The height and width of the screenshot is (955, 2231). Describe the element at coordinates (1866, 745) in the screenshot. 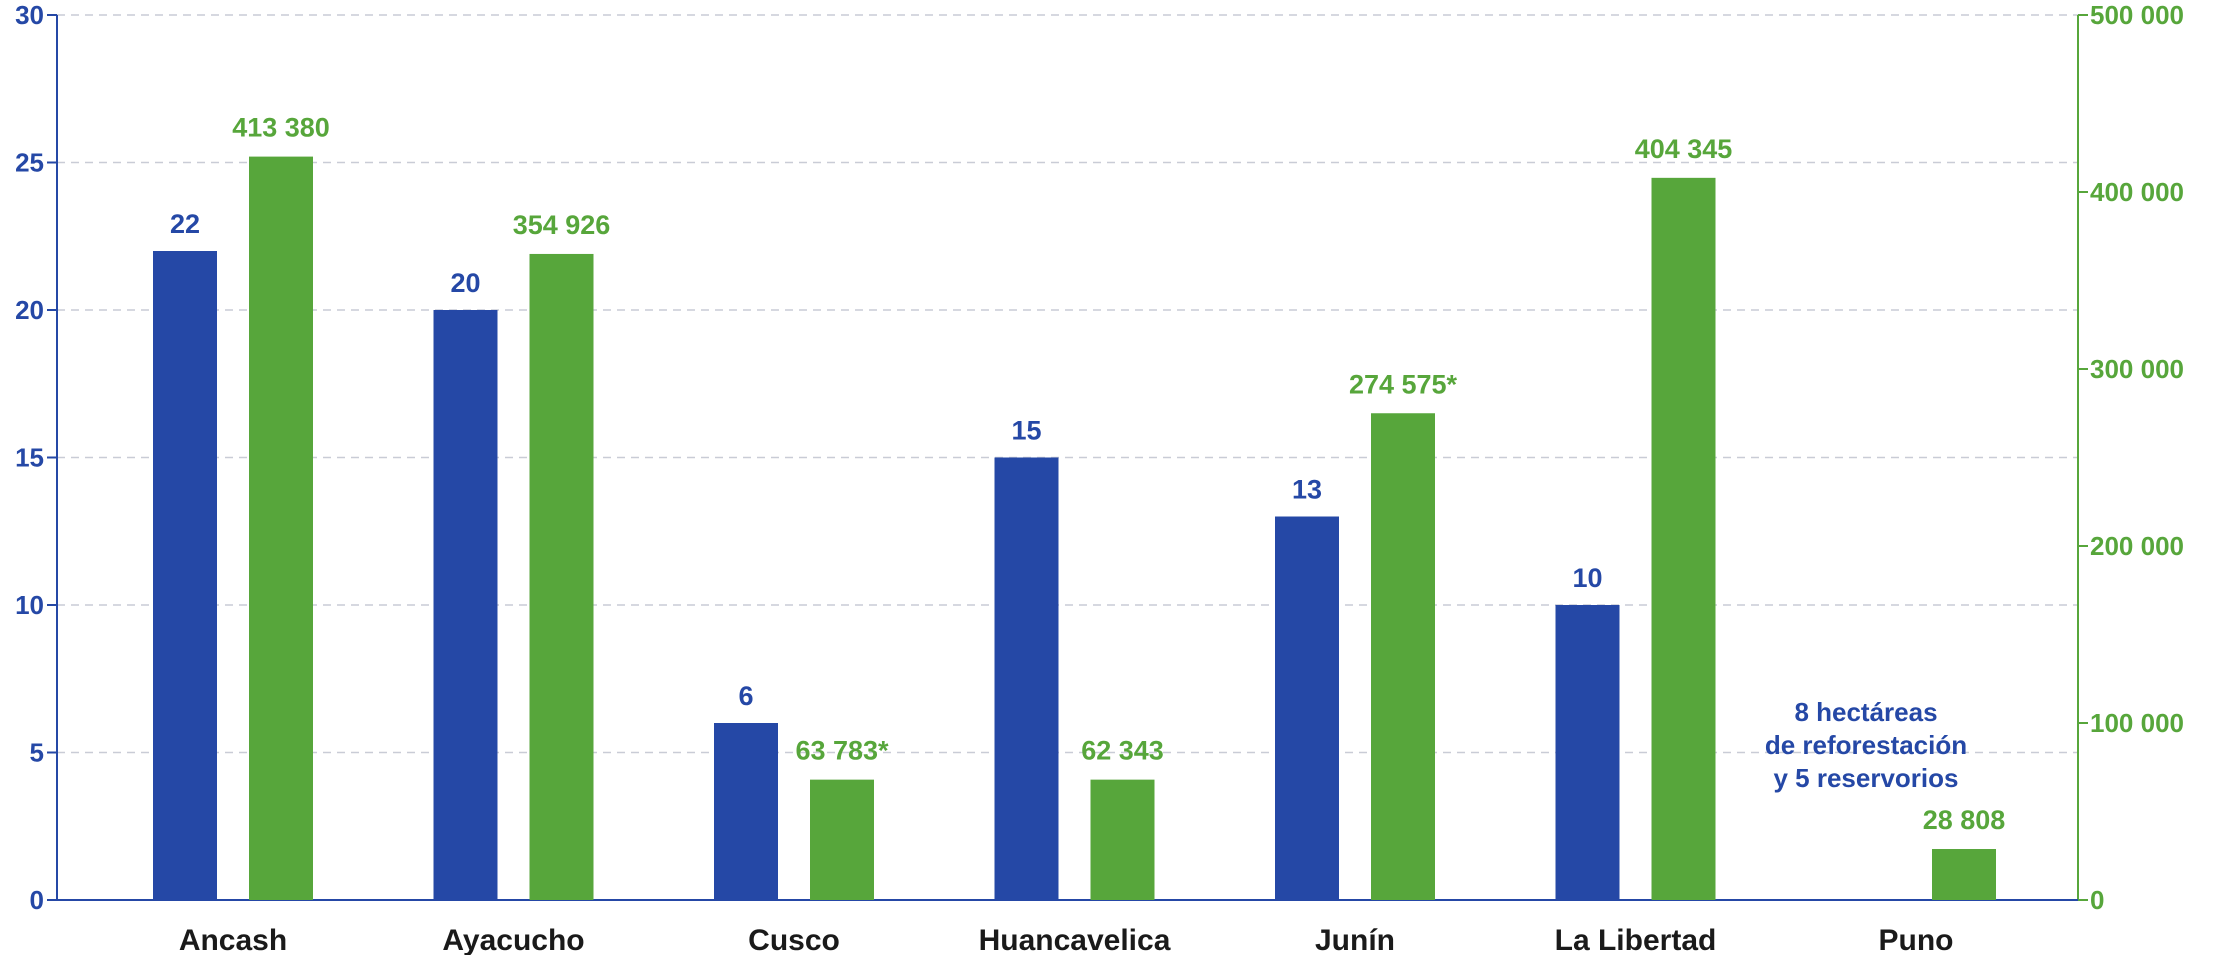

I see `annotation-text: de reforestación` at that location.